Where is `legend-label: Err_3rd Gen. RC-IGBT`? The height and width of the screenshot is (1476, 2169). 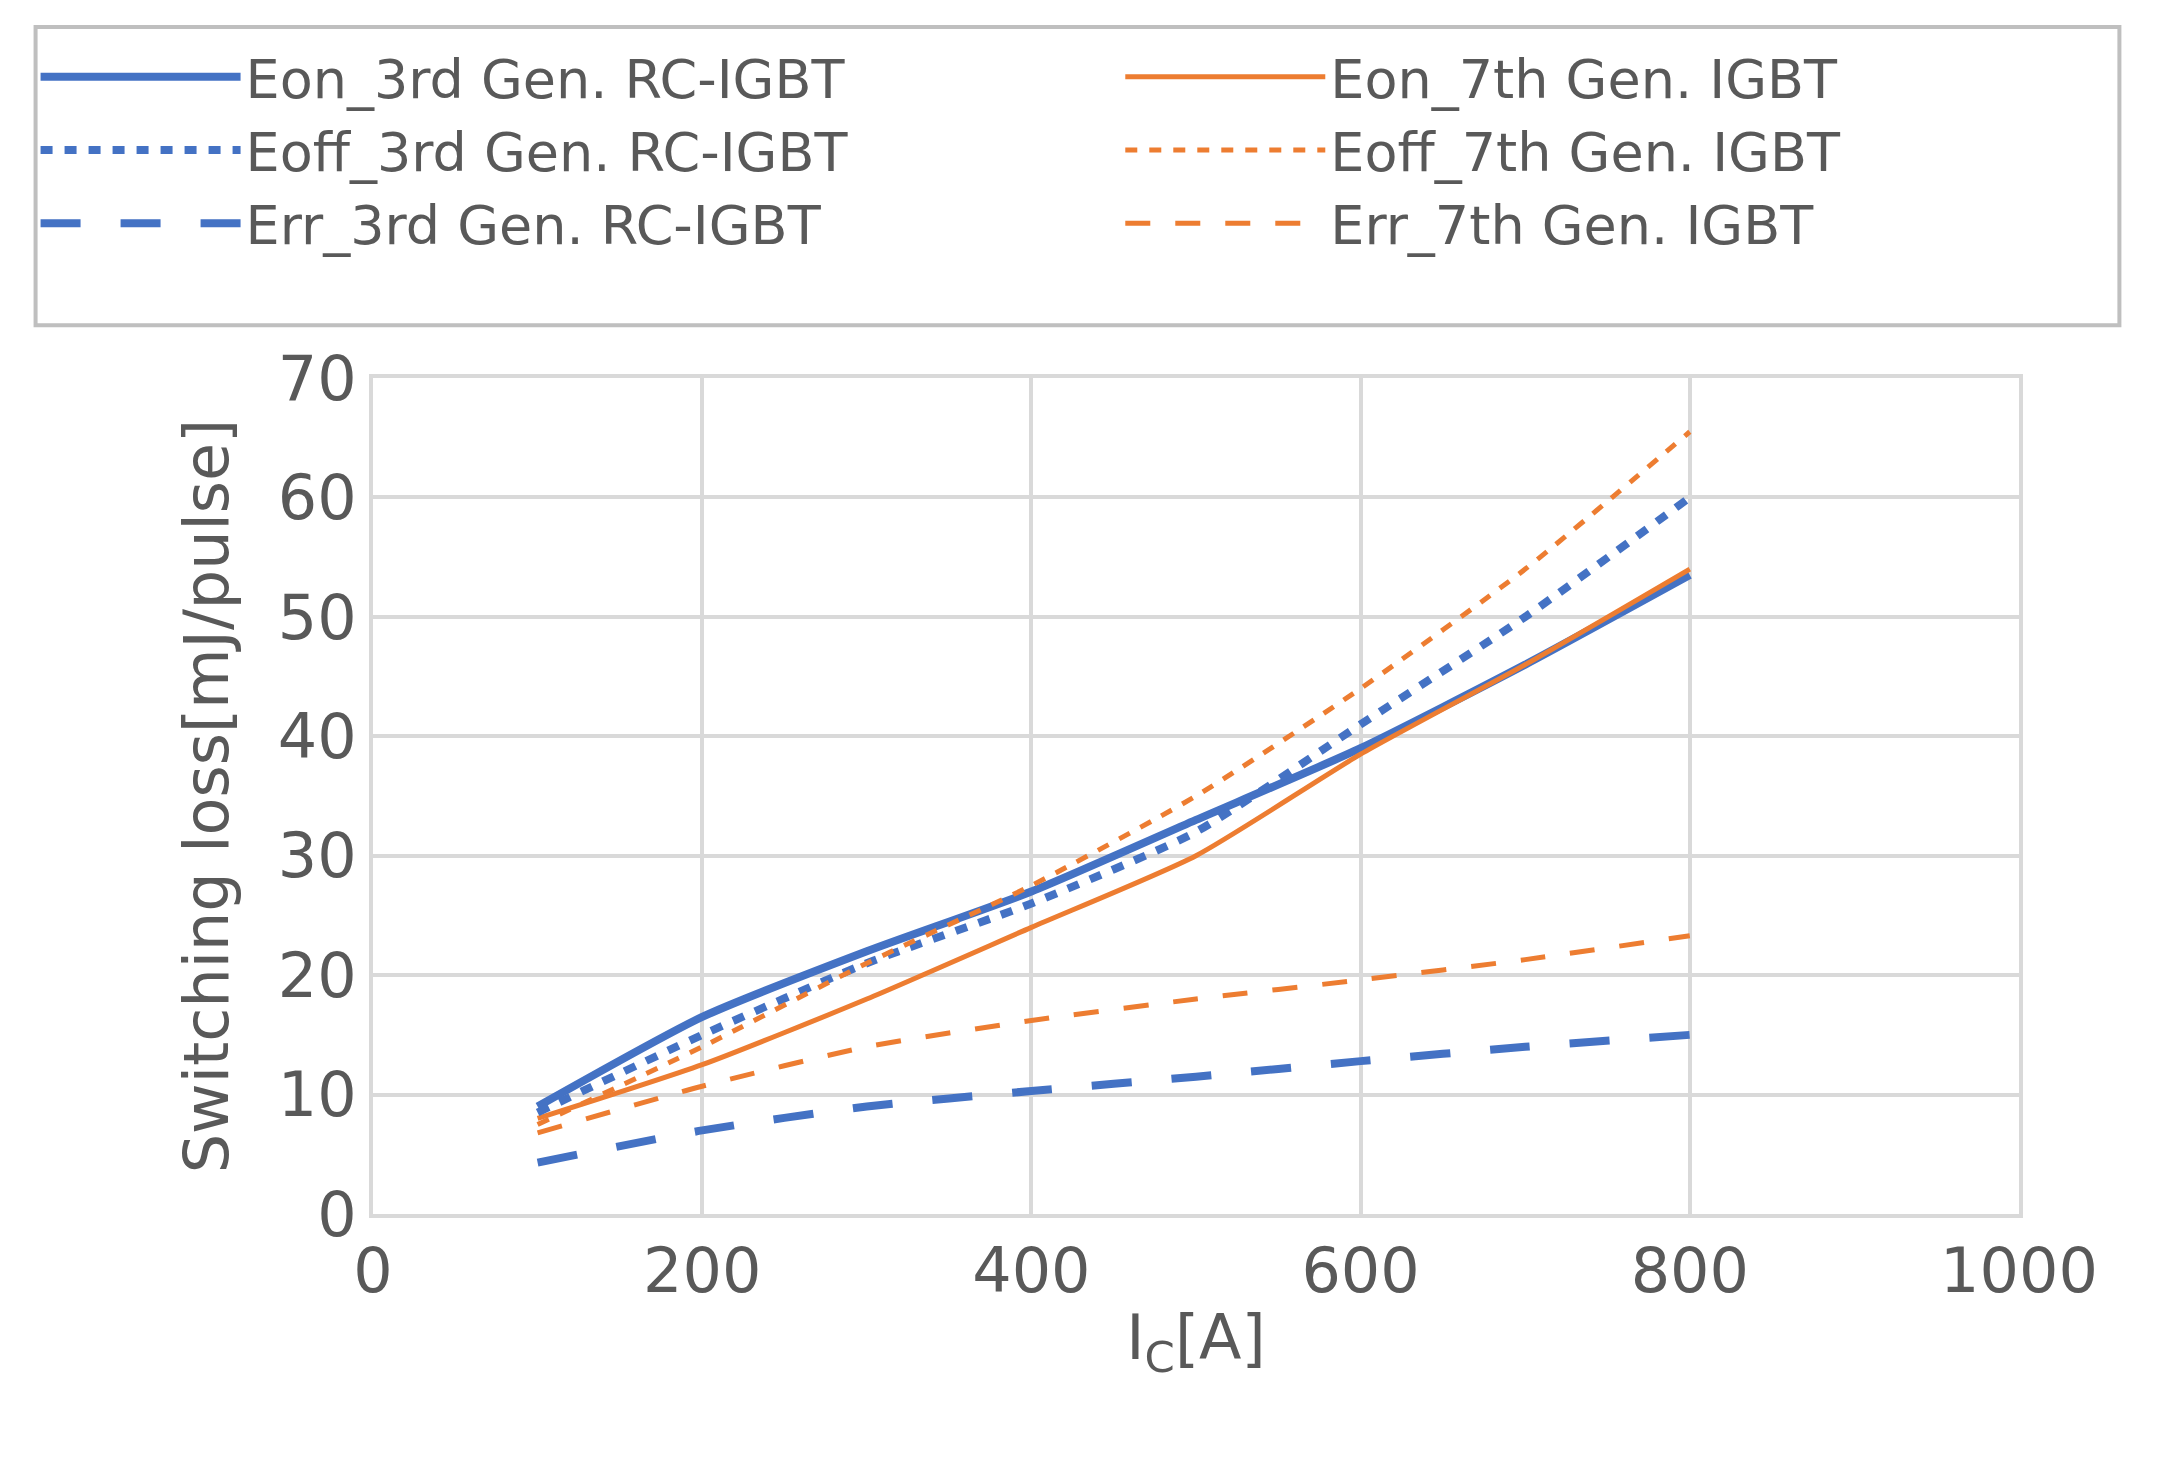
legend-label: Err_3rd Gen. RC-IGBT is located at coordinates (533, 226).